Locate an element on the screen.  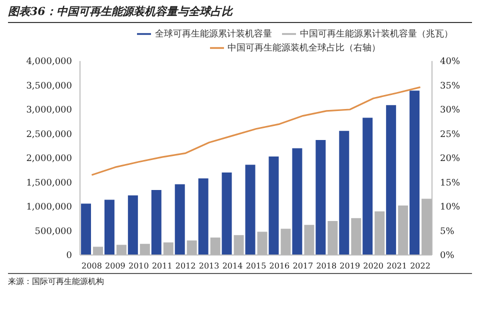
legend-label: 中国可再生能源装机全球占比（右轴） is located at coordinates (304, 48).